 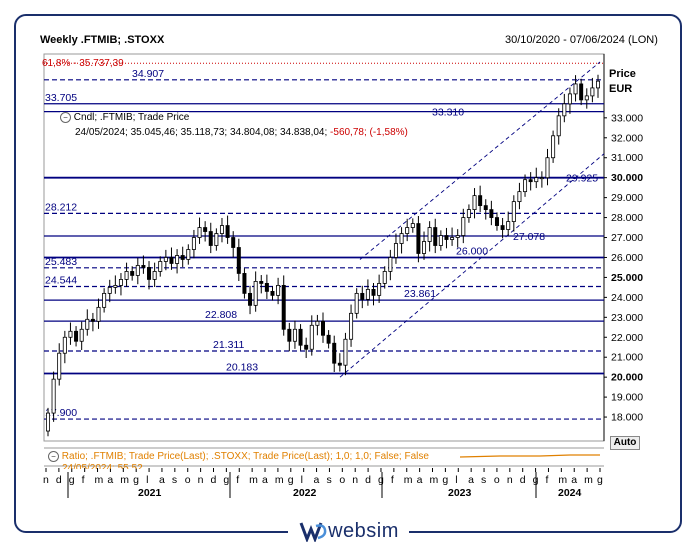 I want to click on series-legend: − Cndl; .FTMIB; Trade Price, so click(x=125, y=118).